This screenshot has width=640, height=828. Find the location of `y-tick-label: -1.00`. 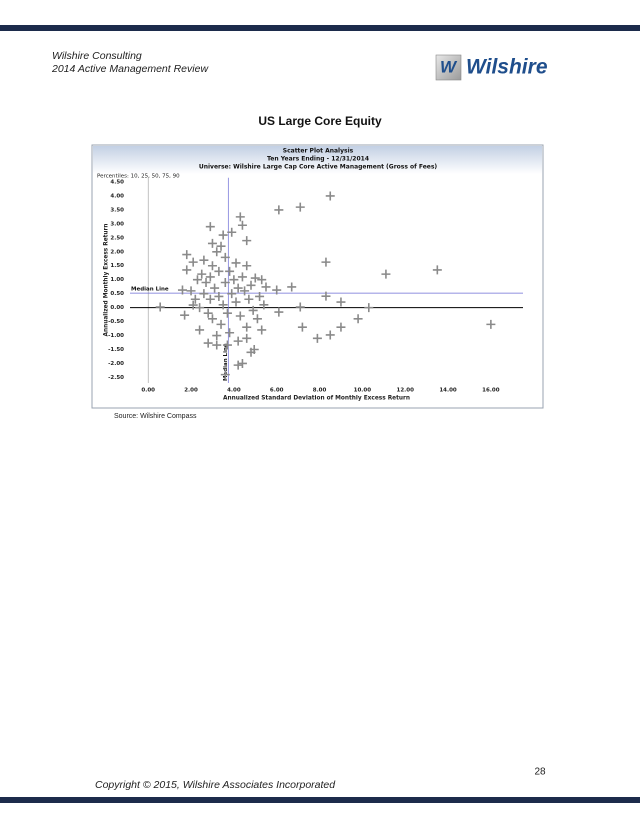

y-tick-label: -1.00 is located at coordinates (116, 336).